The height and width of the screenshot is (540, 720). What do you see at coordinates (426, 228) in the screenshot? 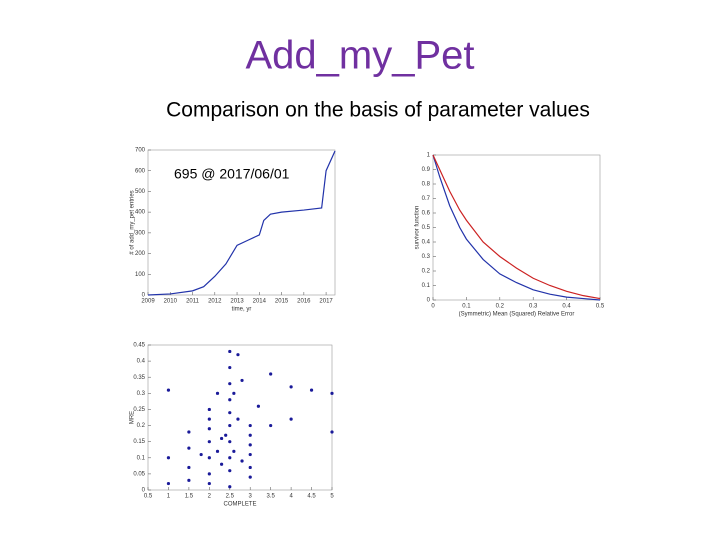
I see `y-tick-label: 0.5` at bounding box center [426, 228].